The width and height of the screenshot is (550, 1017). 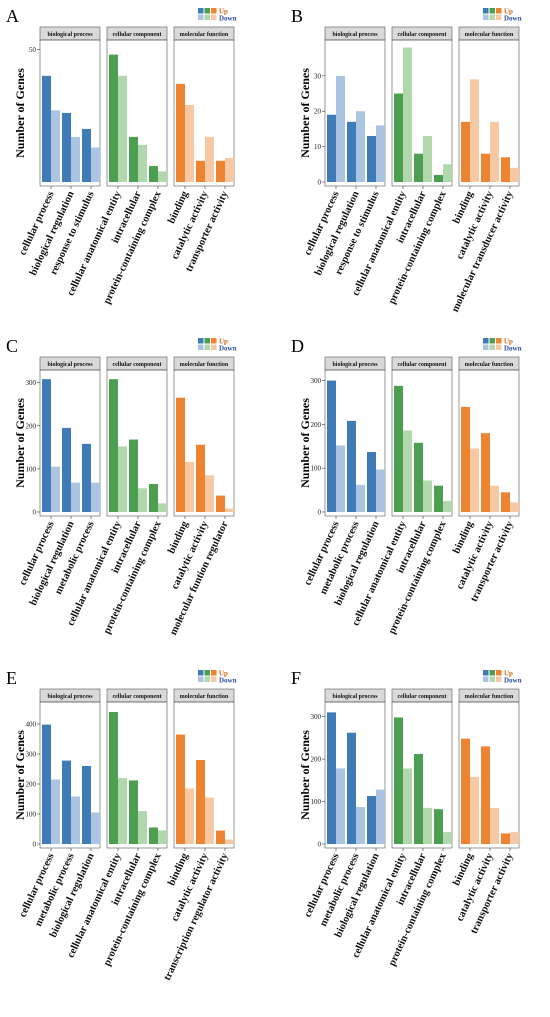 I want to click on panel-letter: B, so click(x=297, y=16).